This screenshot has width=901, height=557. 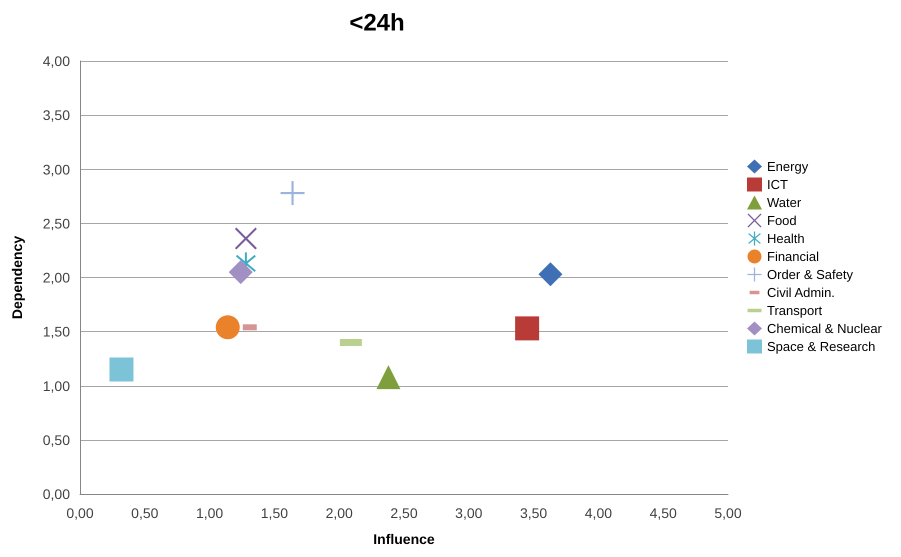 I want to click on y-tick-label: 2,50, so click(x=56, y=223).